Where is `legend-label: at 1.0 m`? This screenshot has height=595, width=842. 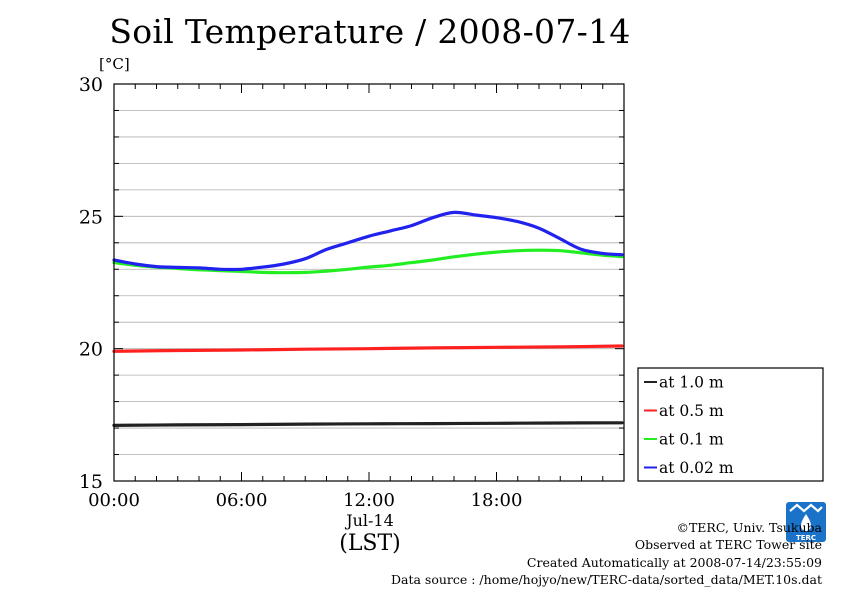
legend-label: at 1.0 m is located at coordinates (691, 383).